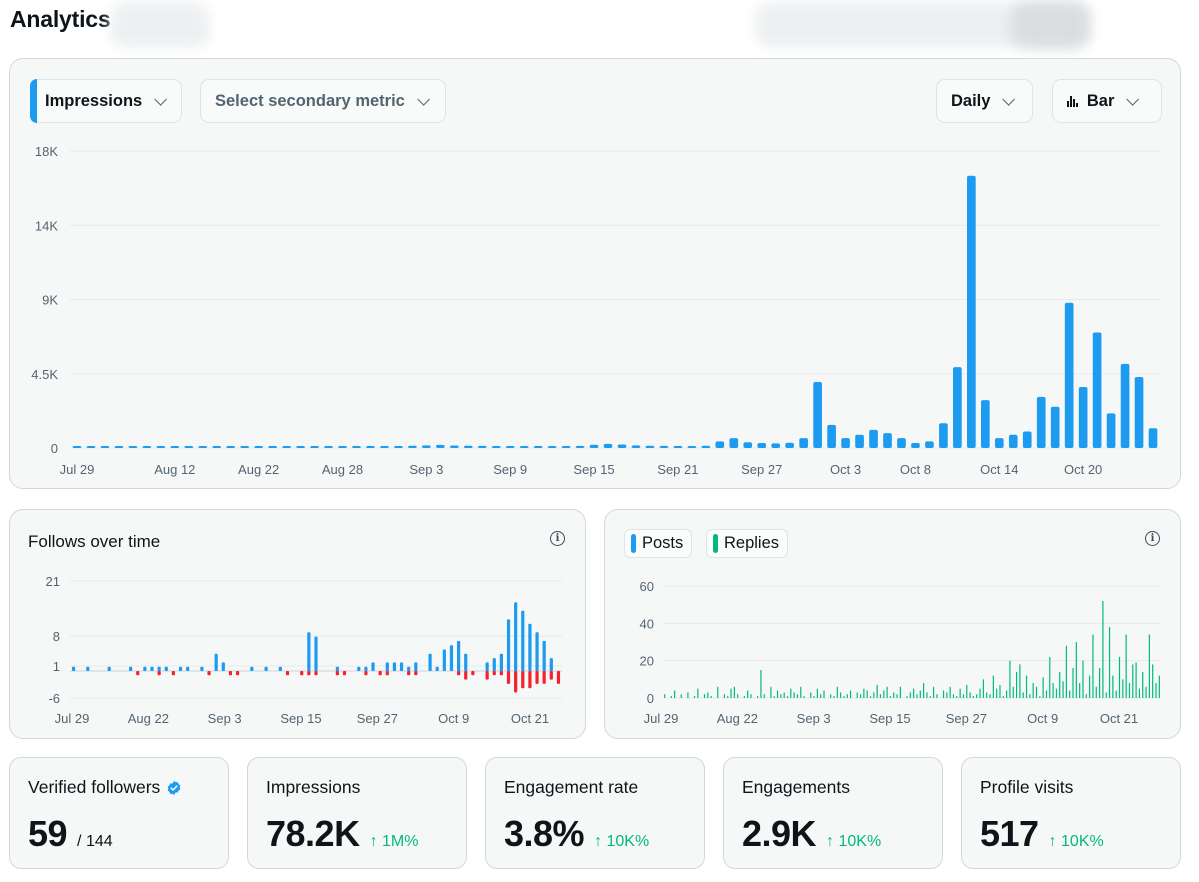  What do you see at coordinates (46, 151) in the screenshot?
I see `y-tick-label: 18K` at bounding box center [46, 151].